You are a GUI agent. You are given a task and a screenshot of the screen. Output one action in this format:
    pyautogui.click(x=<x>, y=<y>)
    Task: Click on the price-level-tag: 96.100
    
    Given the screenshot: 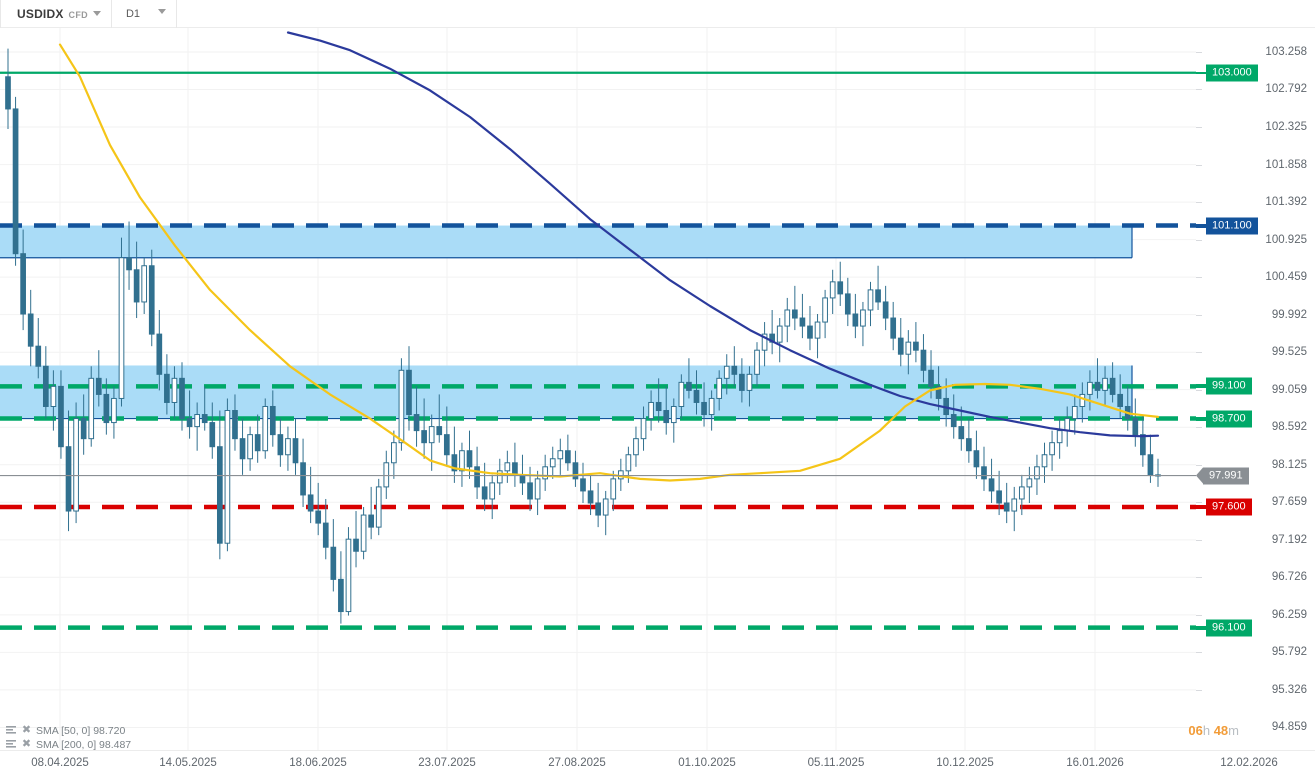 What is the action you would take?
    pyautogui.click(x=1229, y=628)
    